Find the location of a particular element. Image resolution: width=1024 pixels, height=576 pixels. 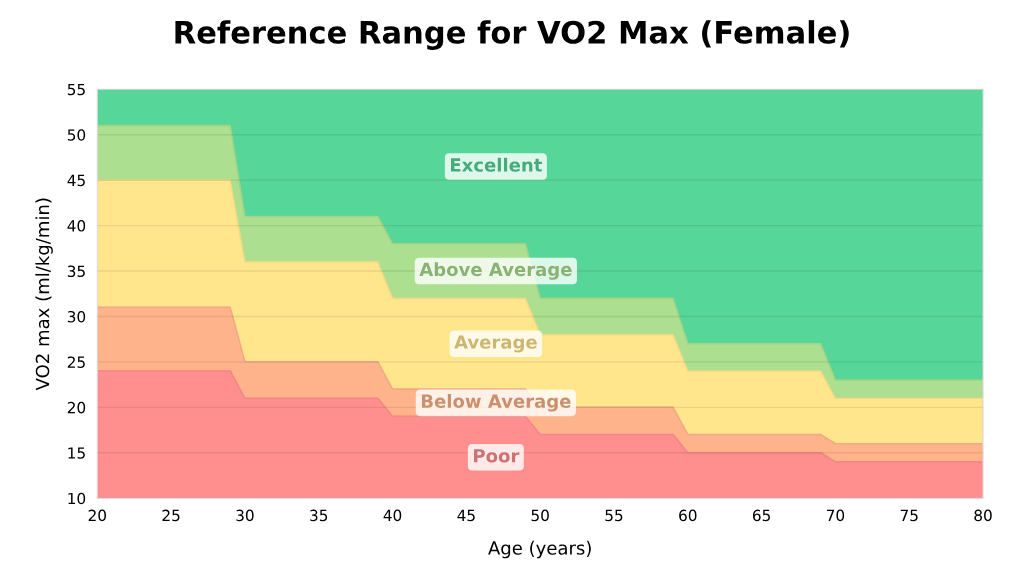

y-tick-label: 45 is located at coordinates (76, 180).